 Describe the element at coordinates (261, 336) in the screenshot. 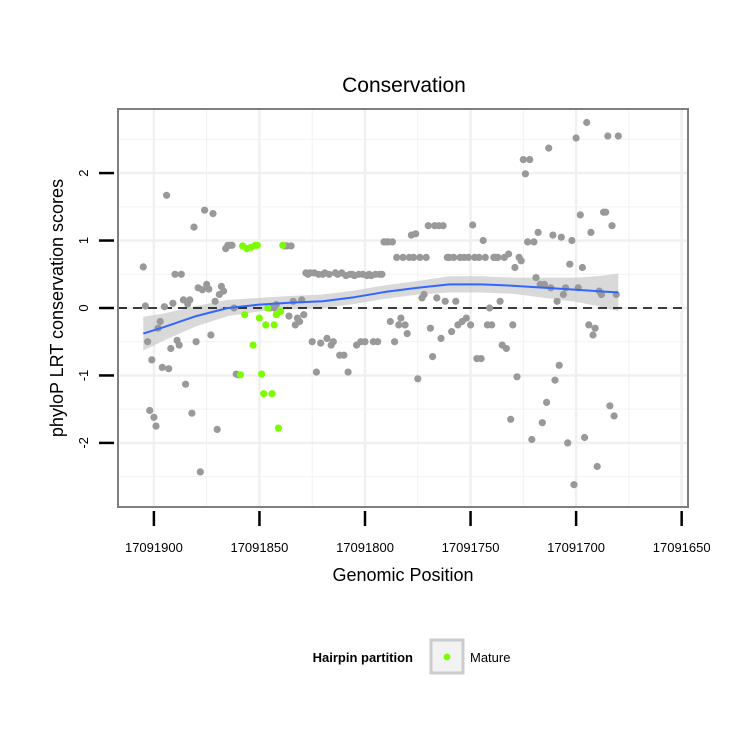

I see `mature-points` at that location.